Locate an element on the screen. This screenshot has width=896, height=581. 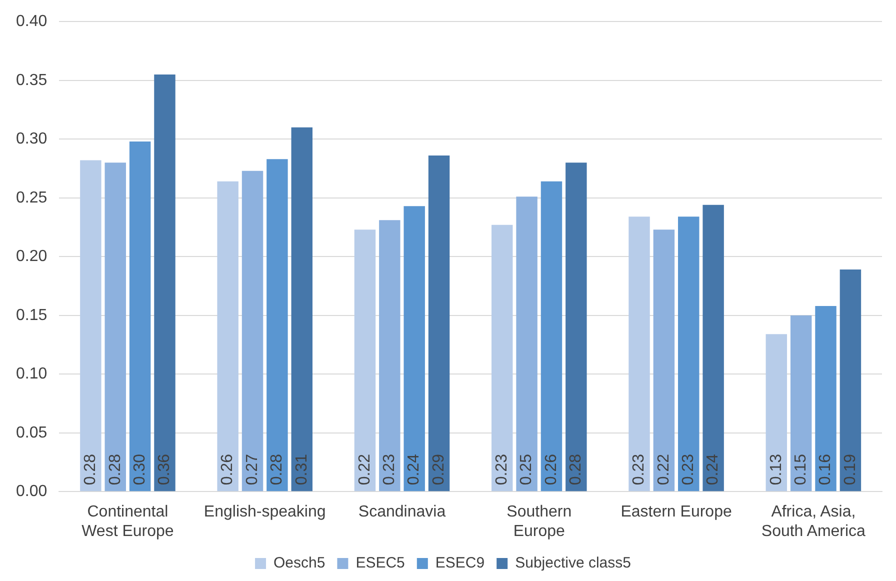
y-tick-label: 0.30 is located at coordinates (32, 139).